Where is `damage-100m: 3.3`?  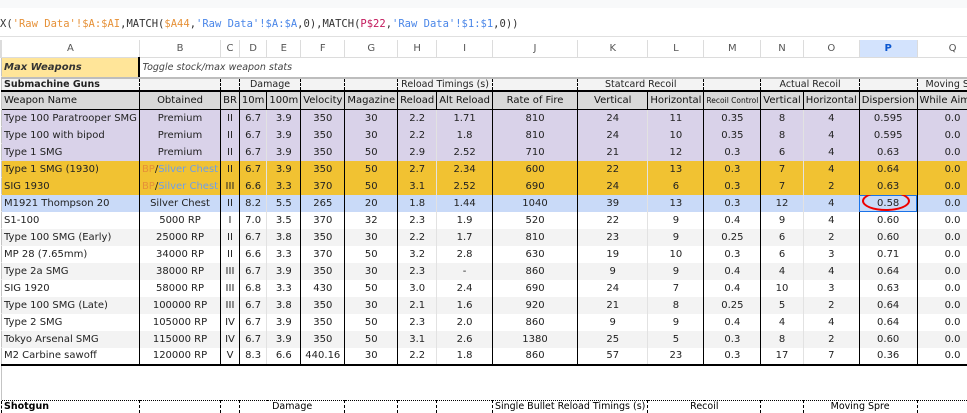
damage-100m: 3.3 is located at coordinates (284, 254).